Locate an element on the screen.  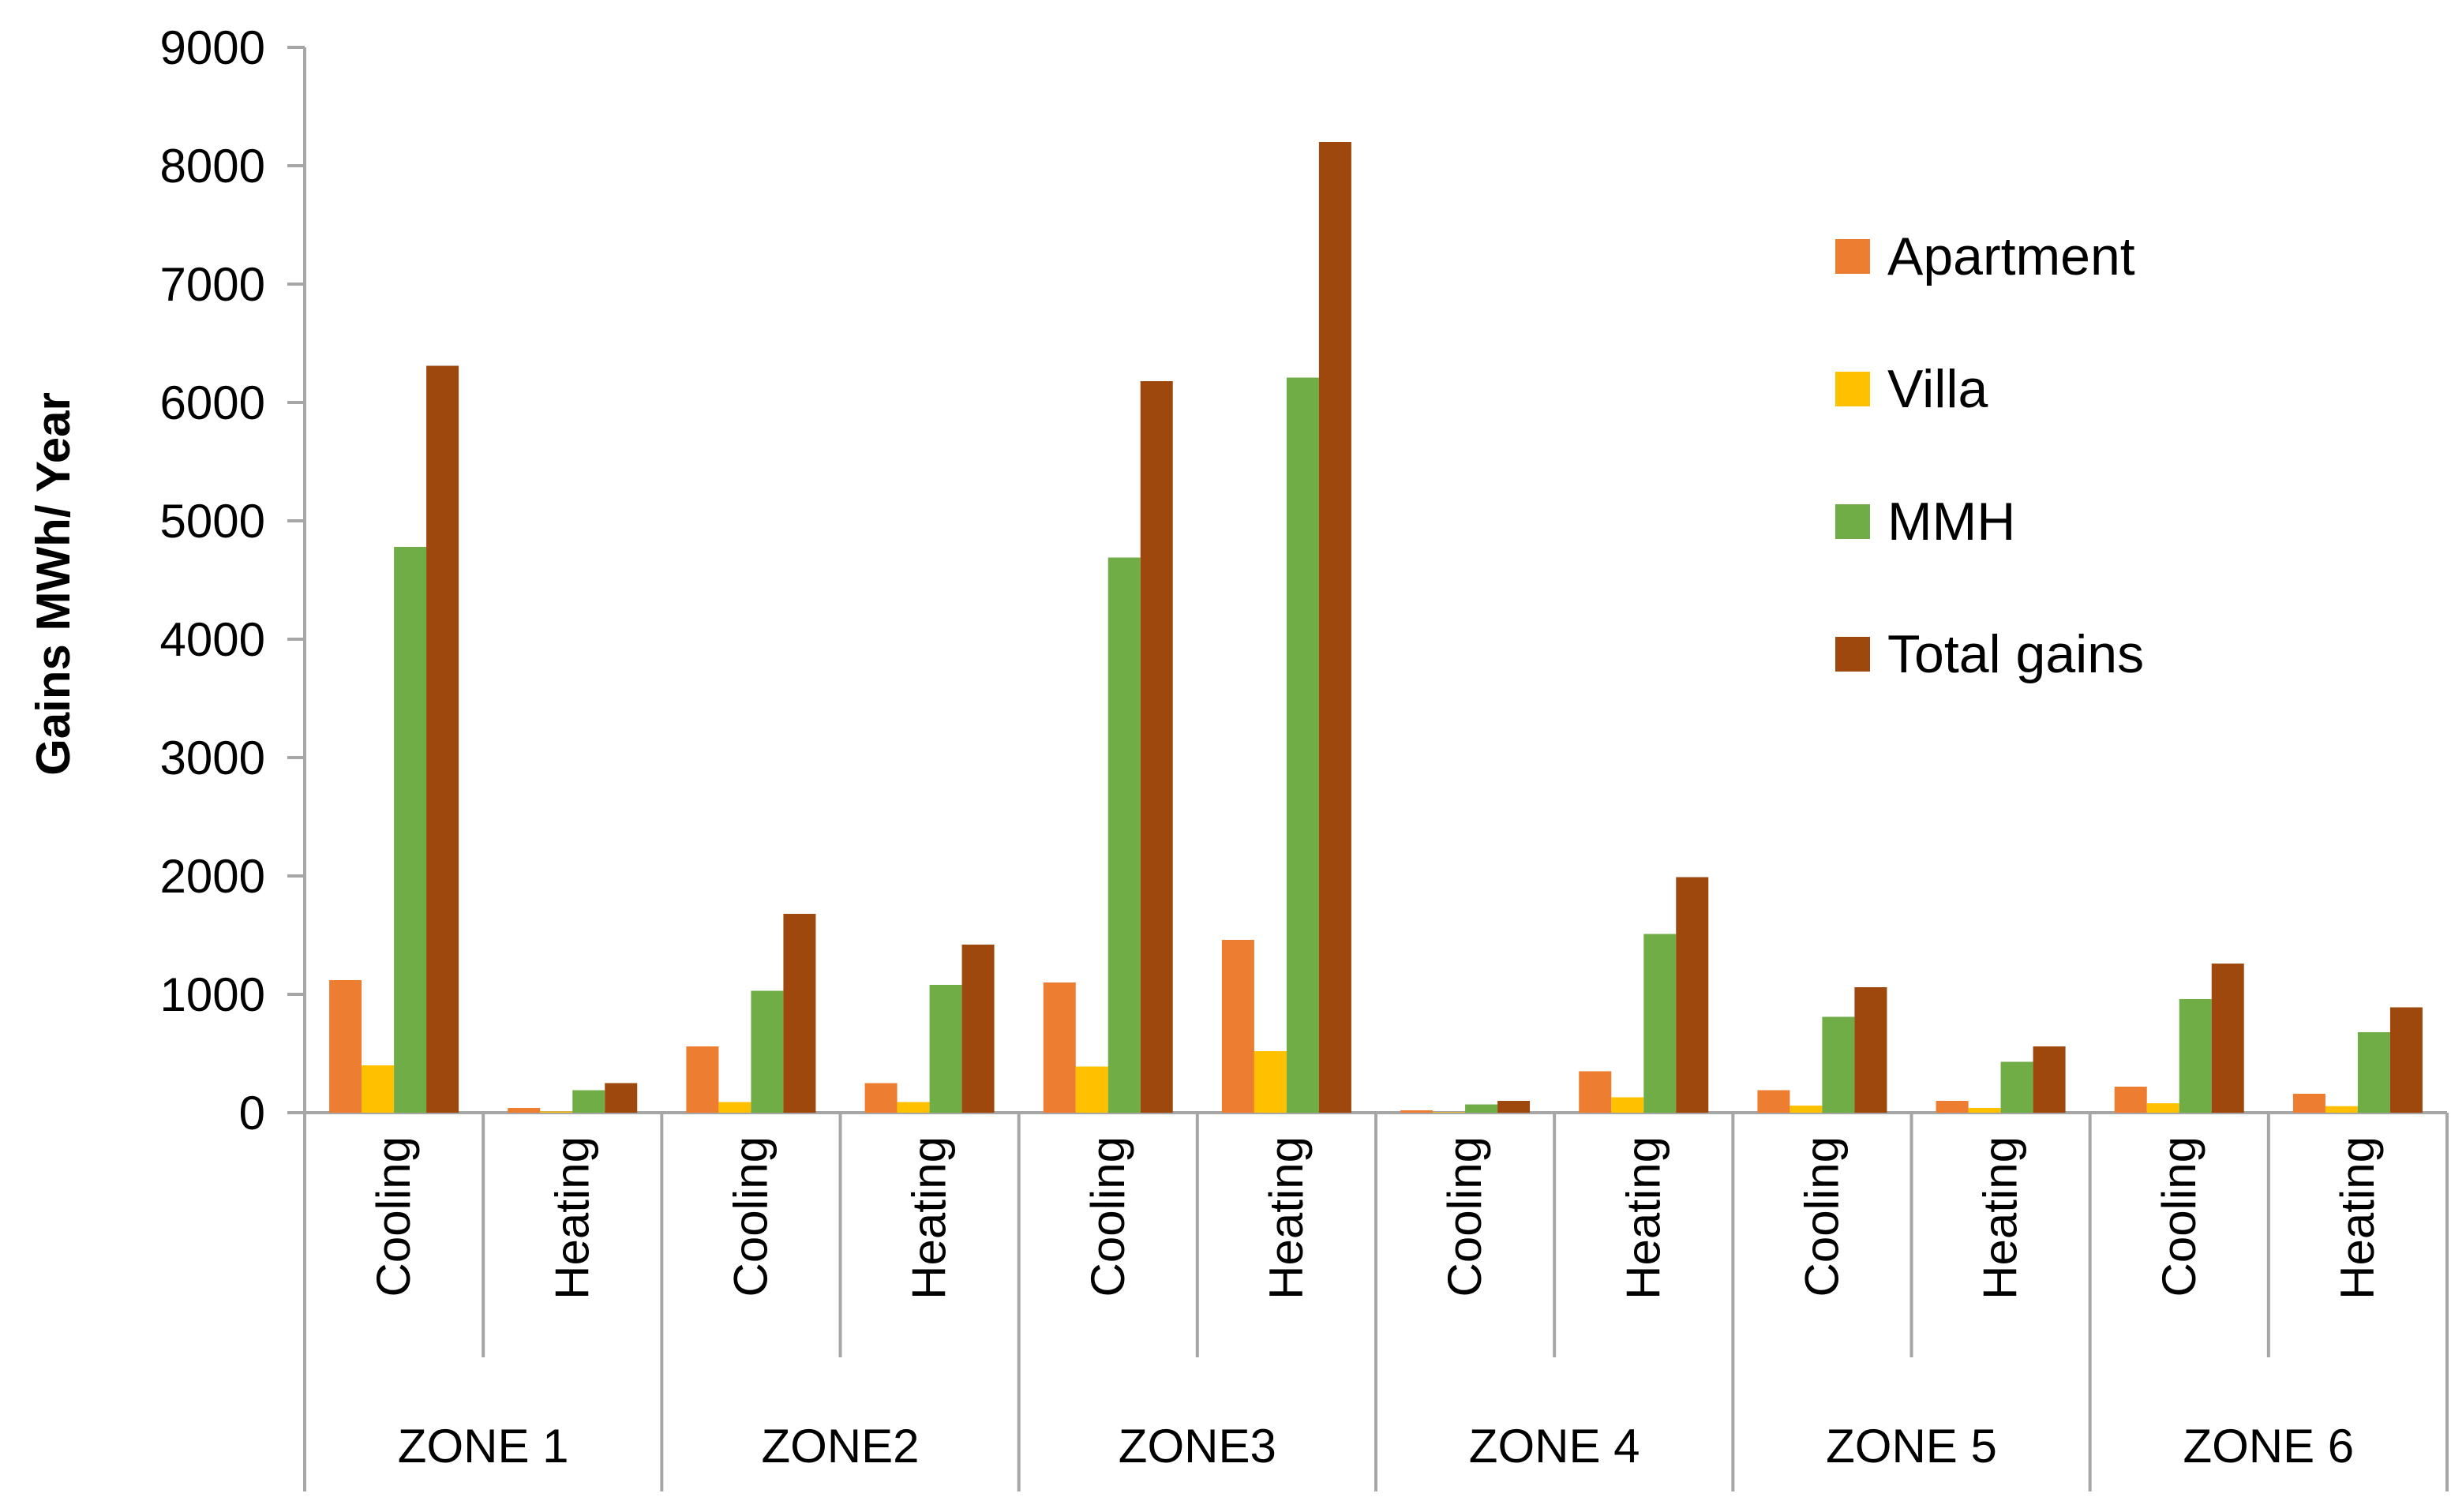
y-tick-label: 8000 is located at coordinates (212, 166).